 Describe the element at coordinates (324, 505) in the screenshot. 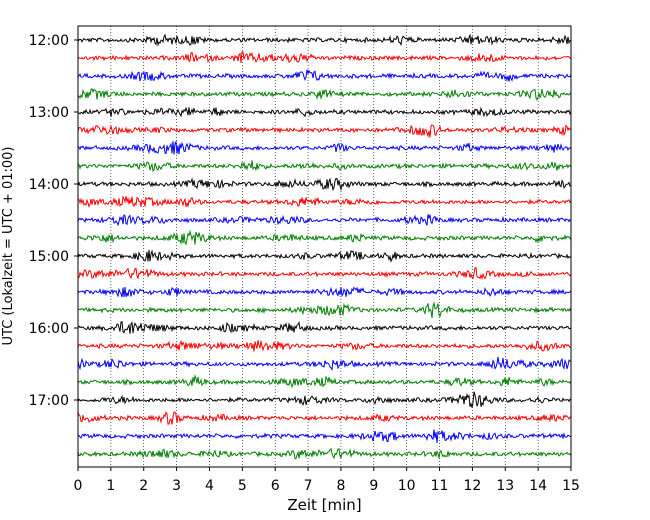

I see `x-axis-label: Zeit [min]` at that location.